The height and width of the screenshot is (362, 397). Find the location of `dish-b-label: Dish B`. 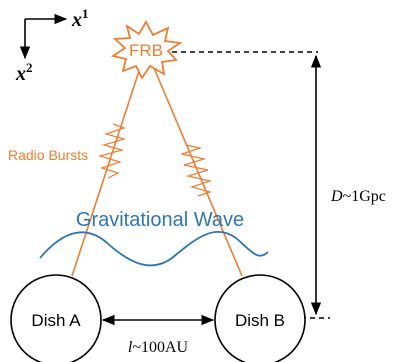

dish-b-label: Dish B is located at coordinates (260, 320).